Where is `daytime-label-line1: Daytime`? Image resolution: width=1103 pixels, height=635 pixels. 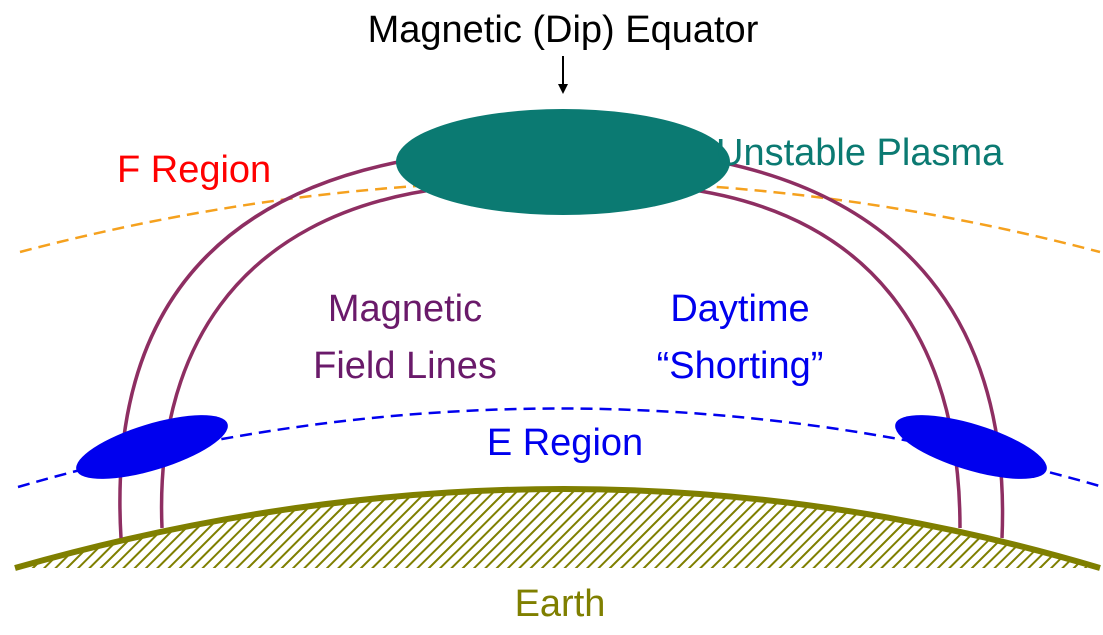
daytime-label-line1: Daytime is located at coordinates (740, 309).